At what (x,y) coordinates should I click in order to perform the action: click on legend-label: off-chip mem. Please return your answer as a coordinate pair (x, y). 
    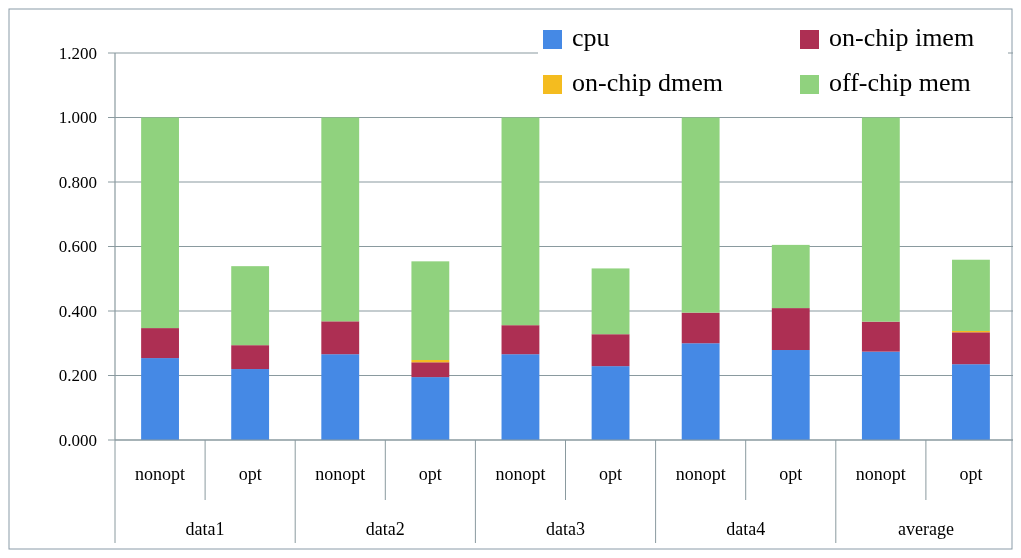
    Looking at the image, I should click on (900, 82).